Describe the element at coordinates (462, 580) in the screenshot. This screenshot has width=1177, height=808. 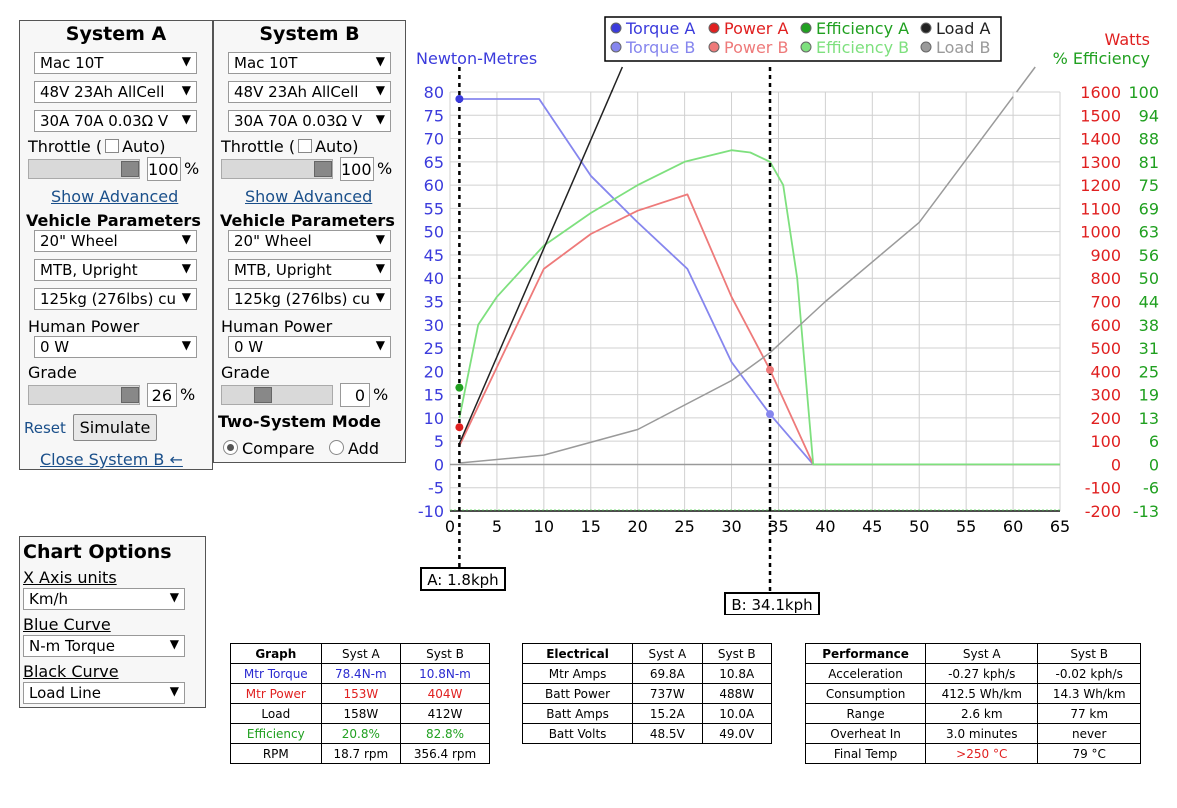
I see `cursor-a-label: A: 1.8kph` at that location.